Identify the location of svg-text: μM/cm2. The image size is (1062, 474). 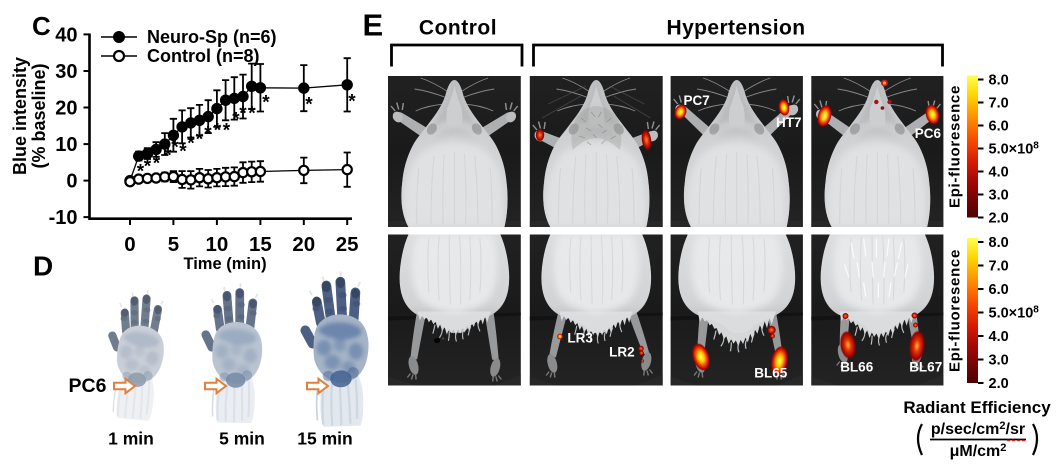
(978, 451).